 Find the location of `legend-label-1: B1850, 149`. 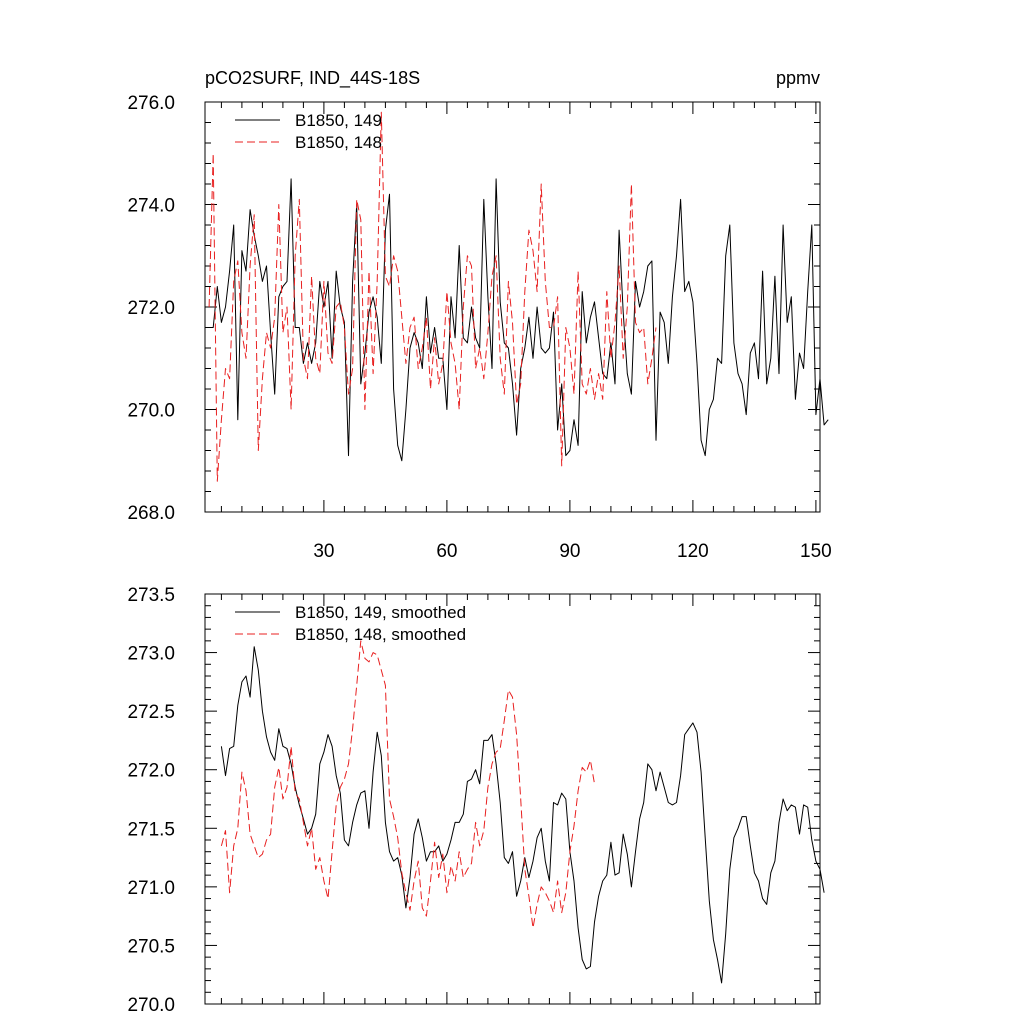

legend-label-1: B1850, 149 is located at coordinates (338, 120).